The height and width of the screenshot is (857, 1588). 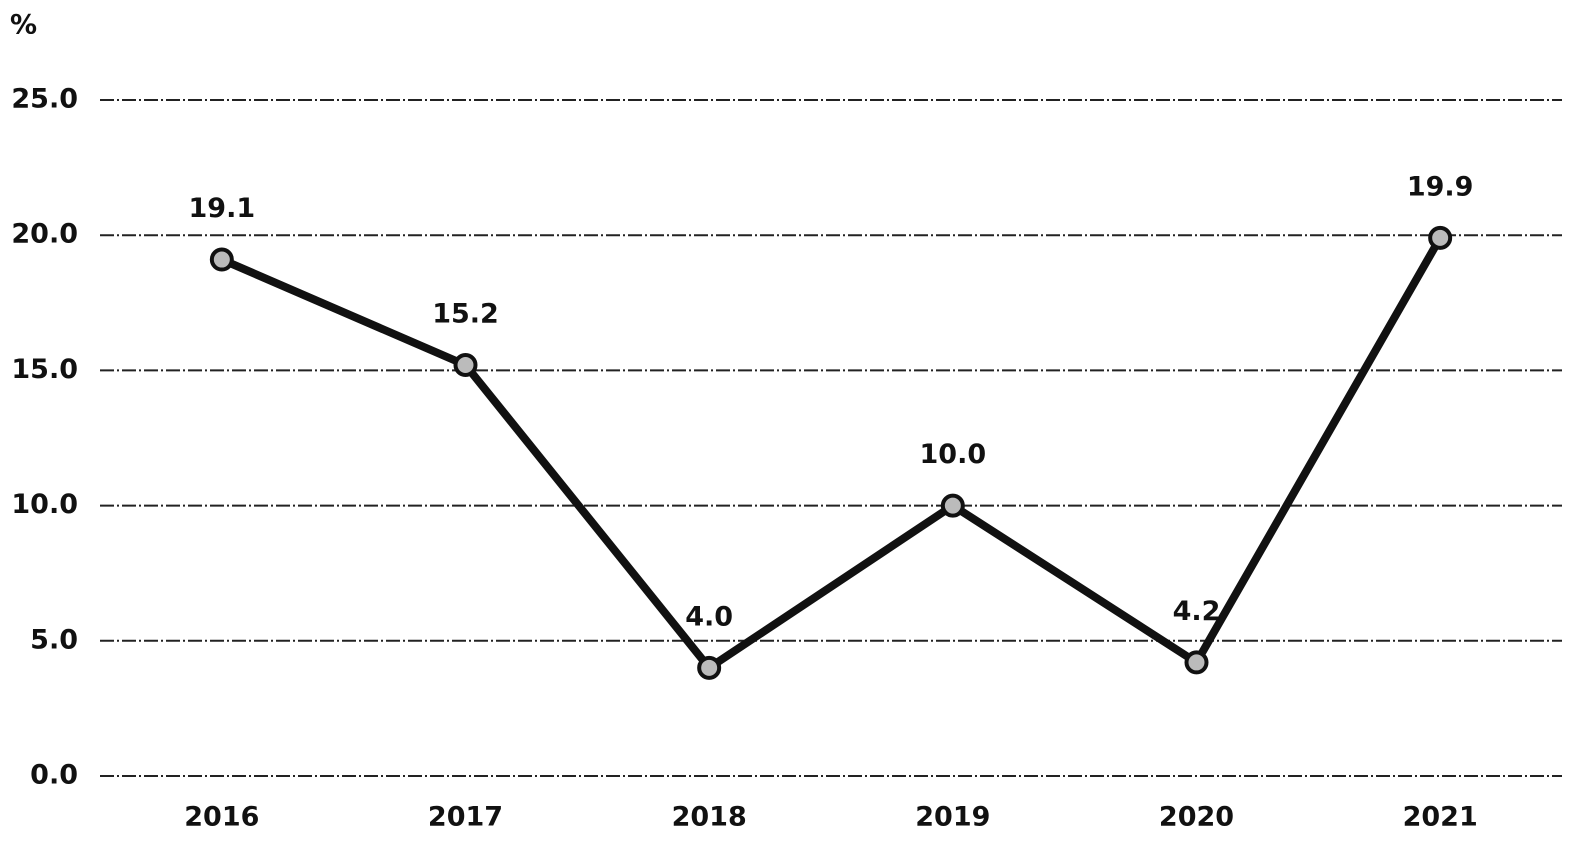 I want to click on y-tick-label: 10.0, so click(x=44, y=504).